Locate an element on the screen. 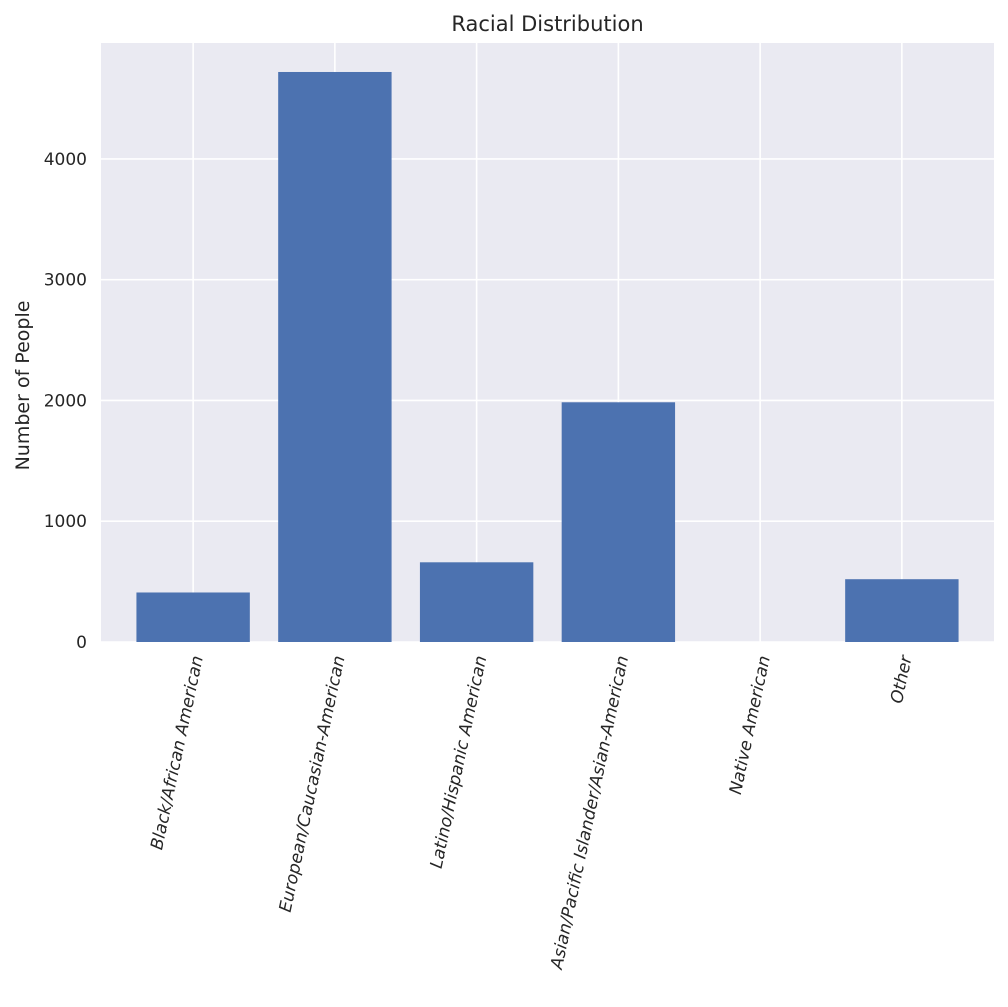 This screenshot has width=1008, height=1007. x-tick-label: Other is located at coordinates (902, 679).